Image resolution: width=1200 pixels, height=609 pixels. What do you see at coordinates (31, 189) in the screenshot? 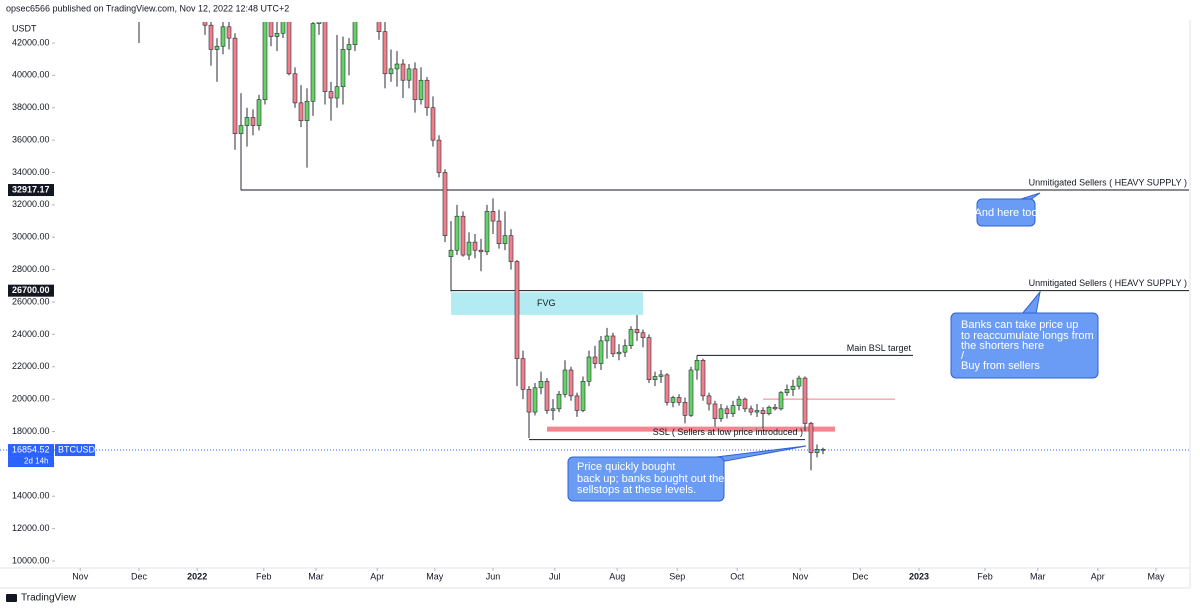
I see `level-price-label: 32917.17` at bounding box center [31, 189].